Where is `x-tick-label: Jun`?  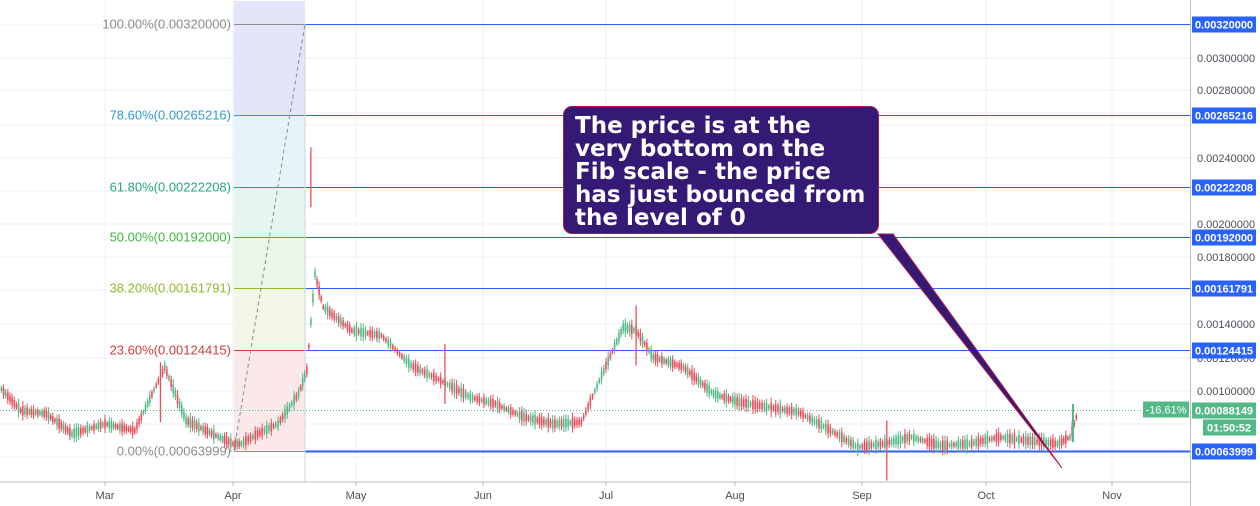
x-tick-label: Jun is located at coordinates (483, 496).